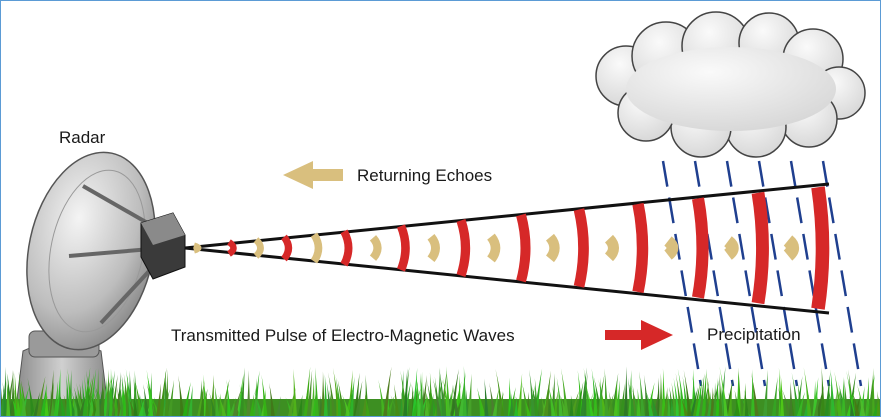 This screenshot has height=417, width=881. I want to click on arrow-left-icon, so click(313, 175).